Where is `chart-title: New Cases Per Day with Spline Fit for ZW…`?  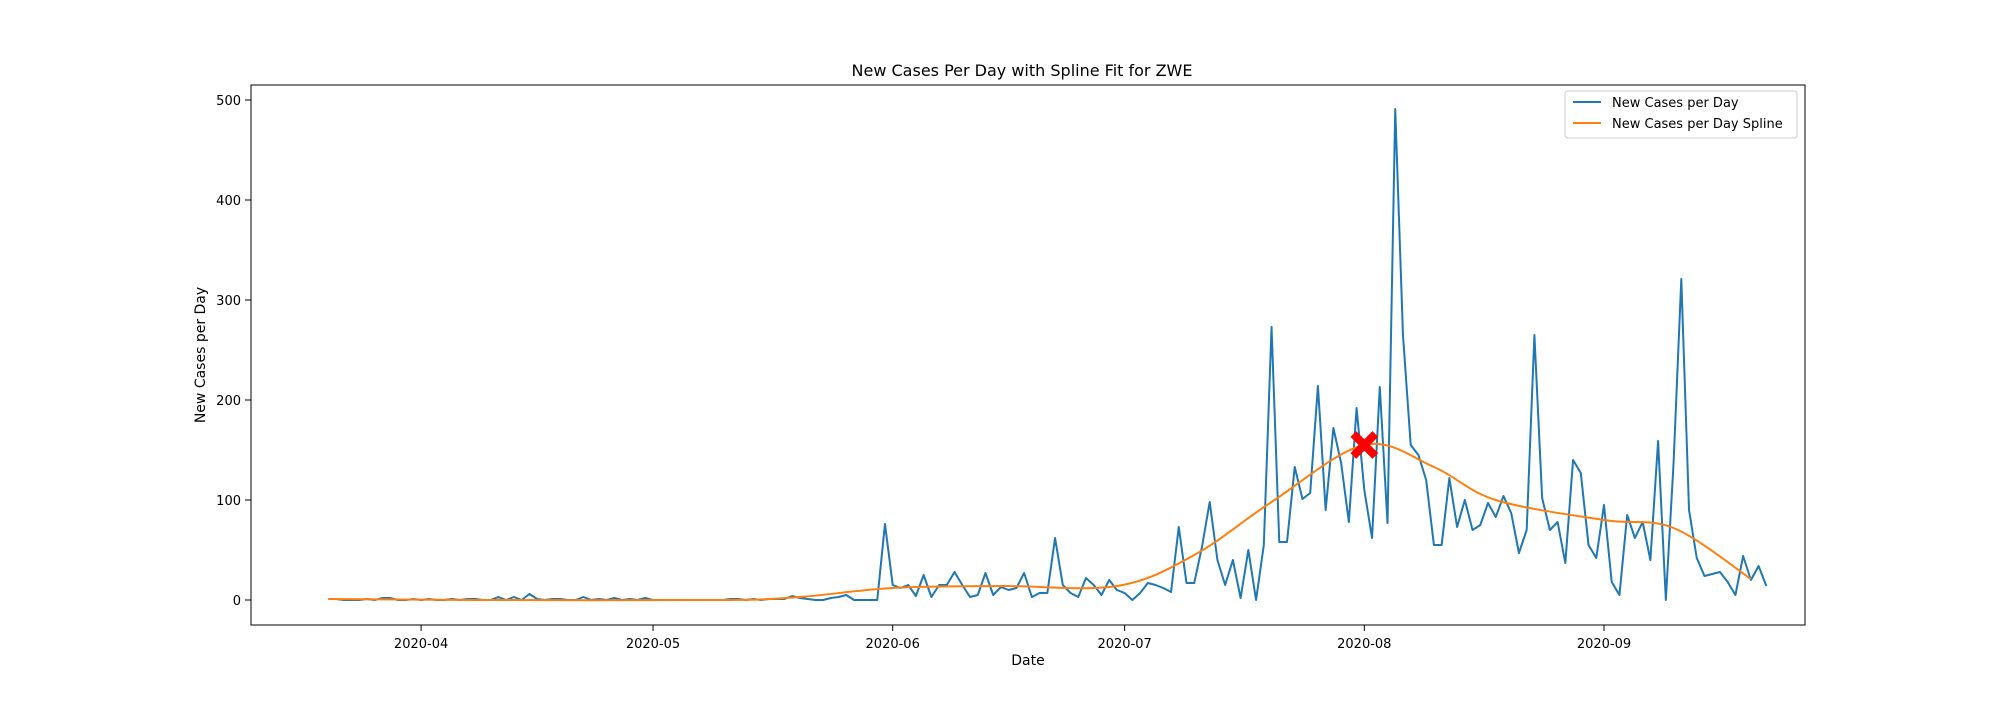
chart-title: New Cases Per Day with Spline Fit for ZW… is located at coordinates (1022, 70).